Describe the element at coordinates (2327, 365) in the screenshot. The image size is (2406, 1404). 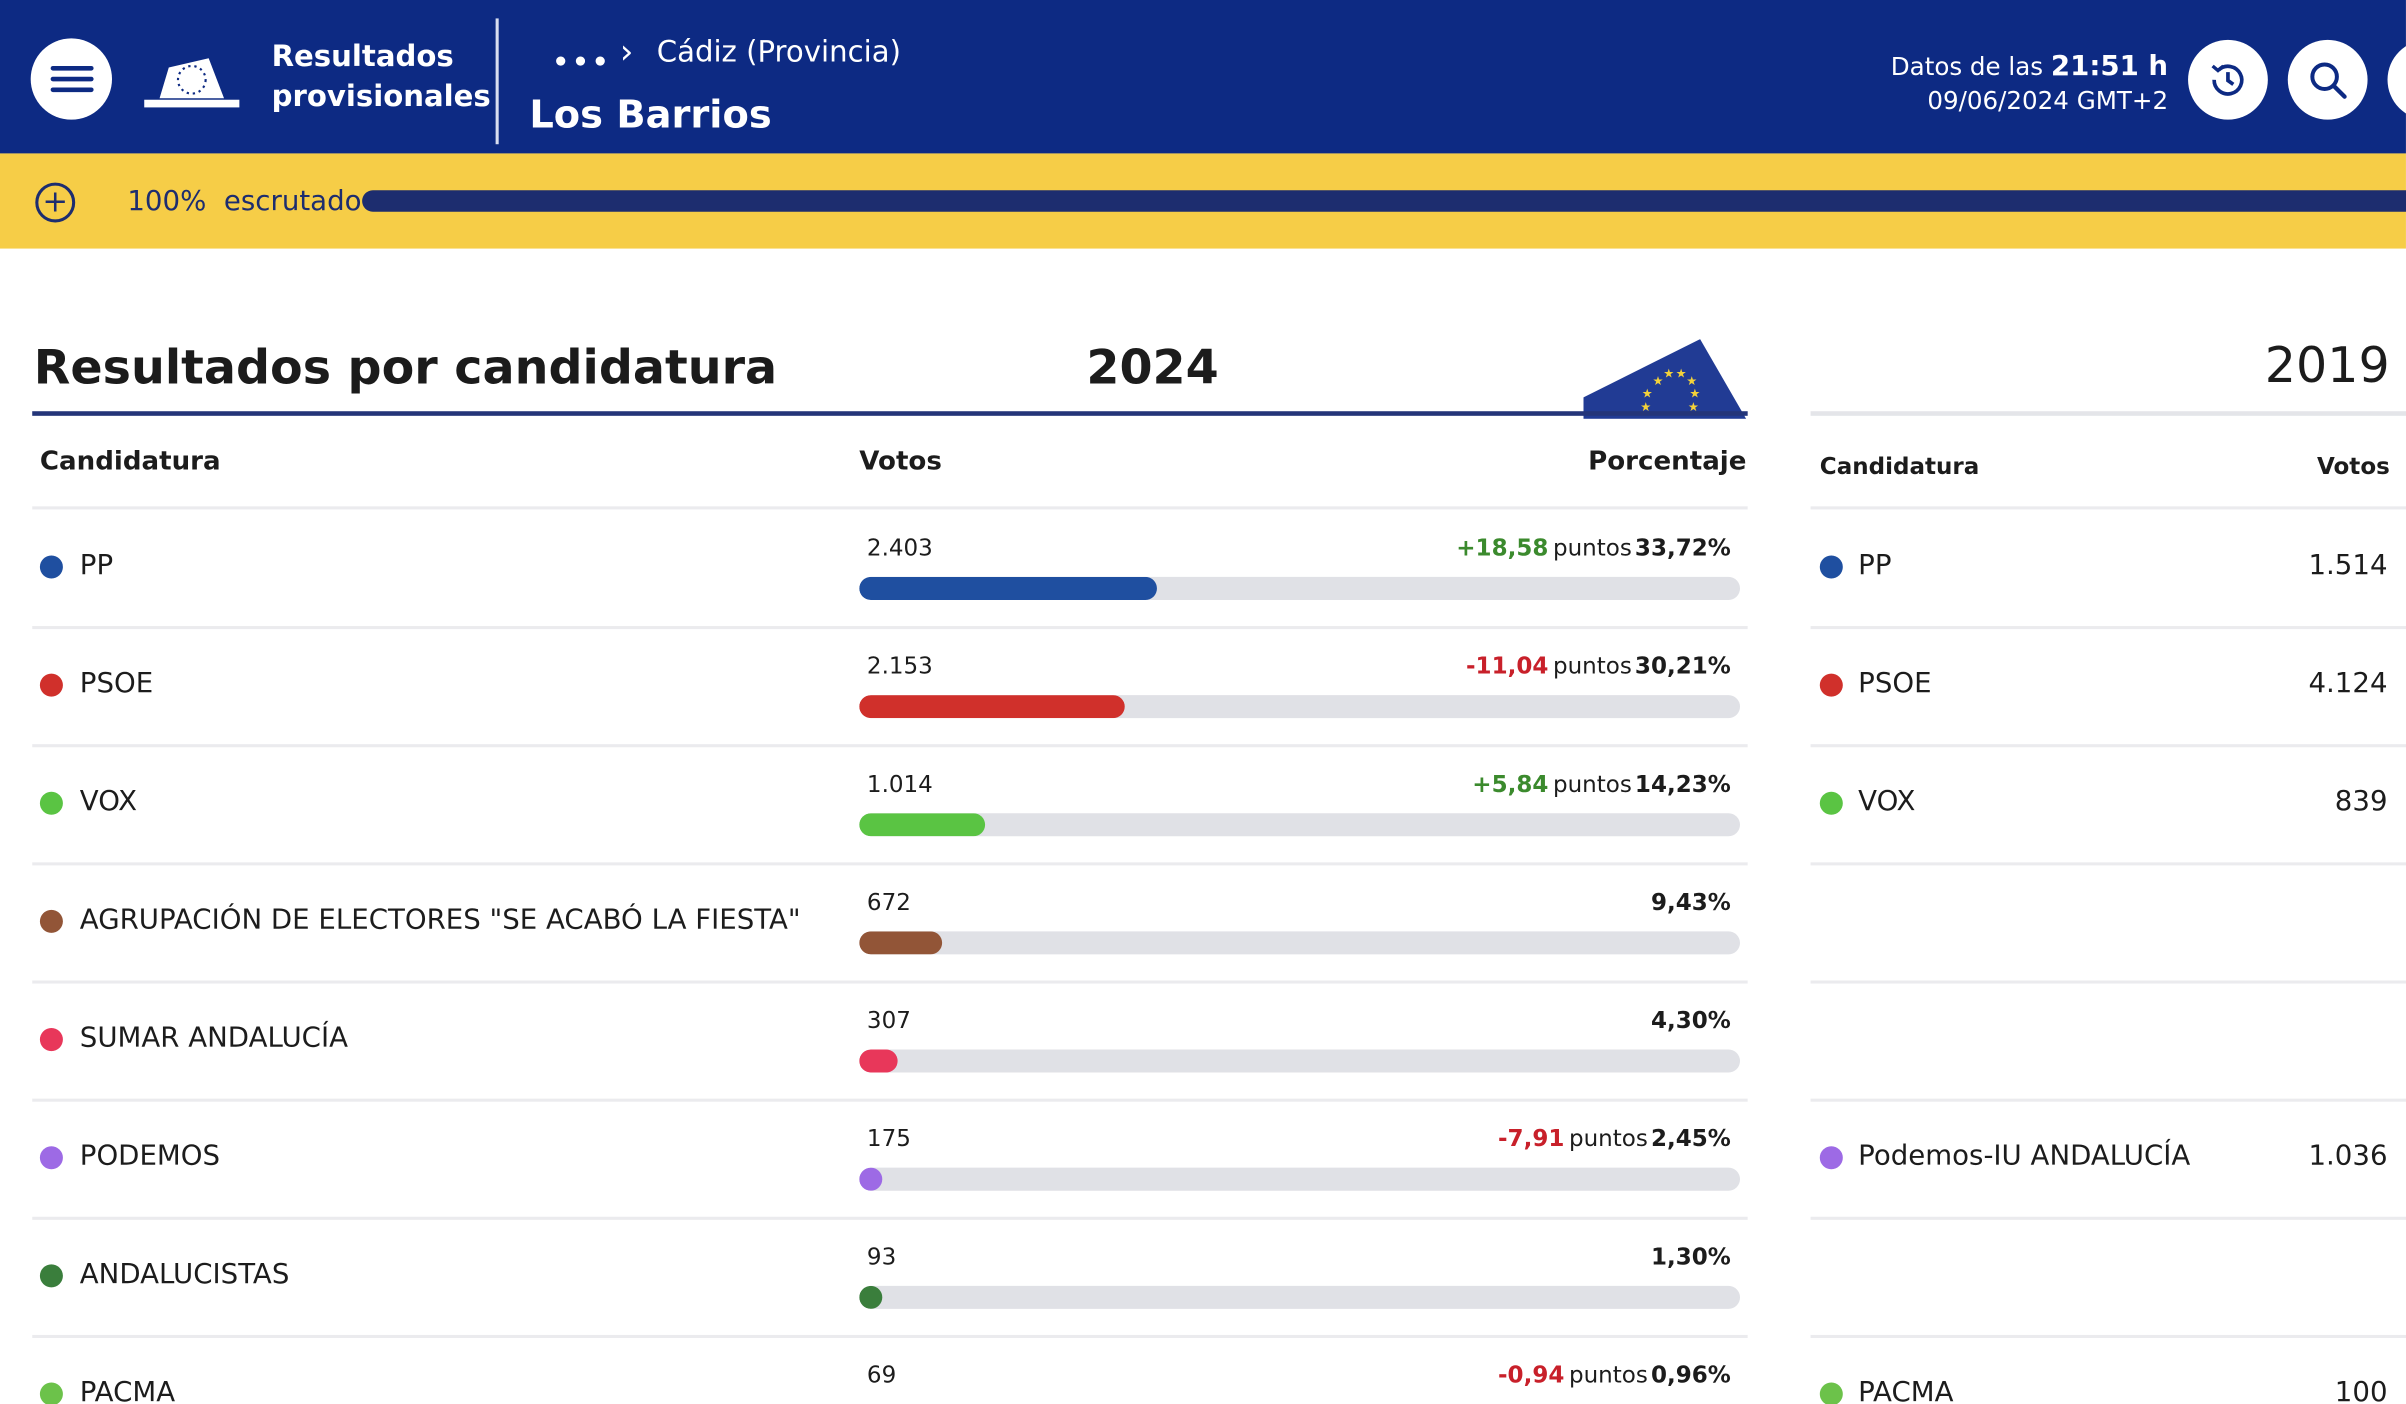
I see `year-previous: 2019` at that location.